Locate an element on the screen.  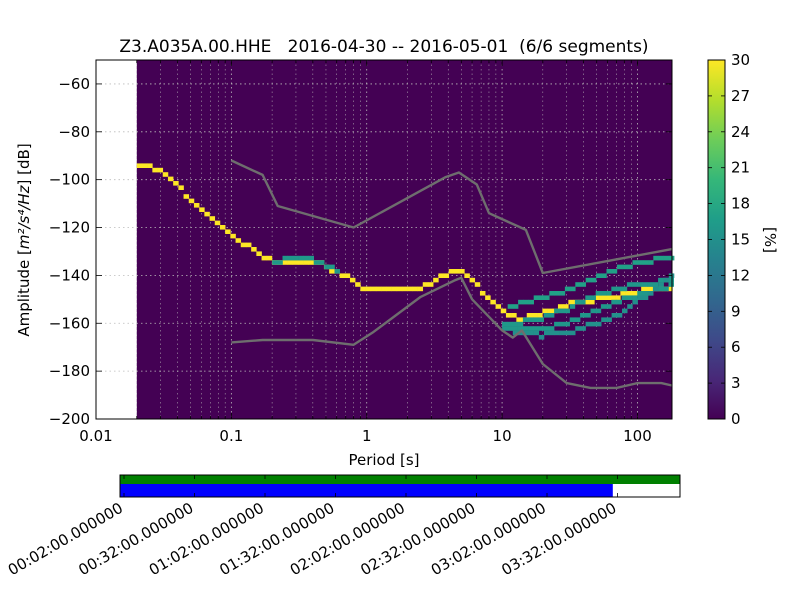
upper-noise-curve is located at coordinates (451, 217).